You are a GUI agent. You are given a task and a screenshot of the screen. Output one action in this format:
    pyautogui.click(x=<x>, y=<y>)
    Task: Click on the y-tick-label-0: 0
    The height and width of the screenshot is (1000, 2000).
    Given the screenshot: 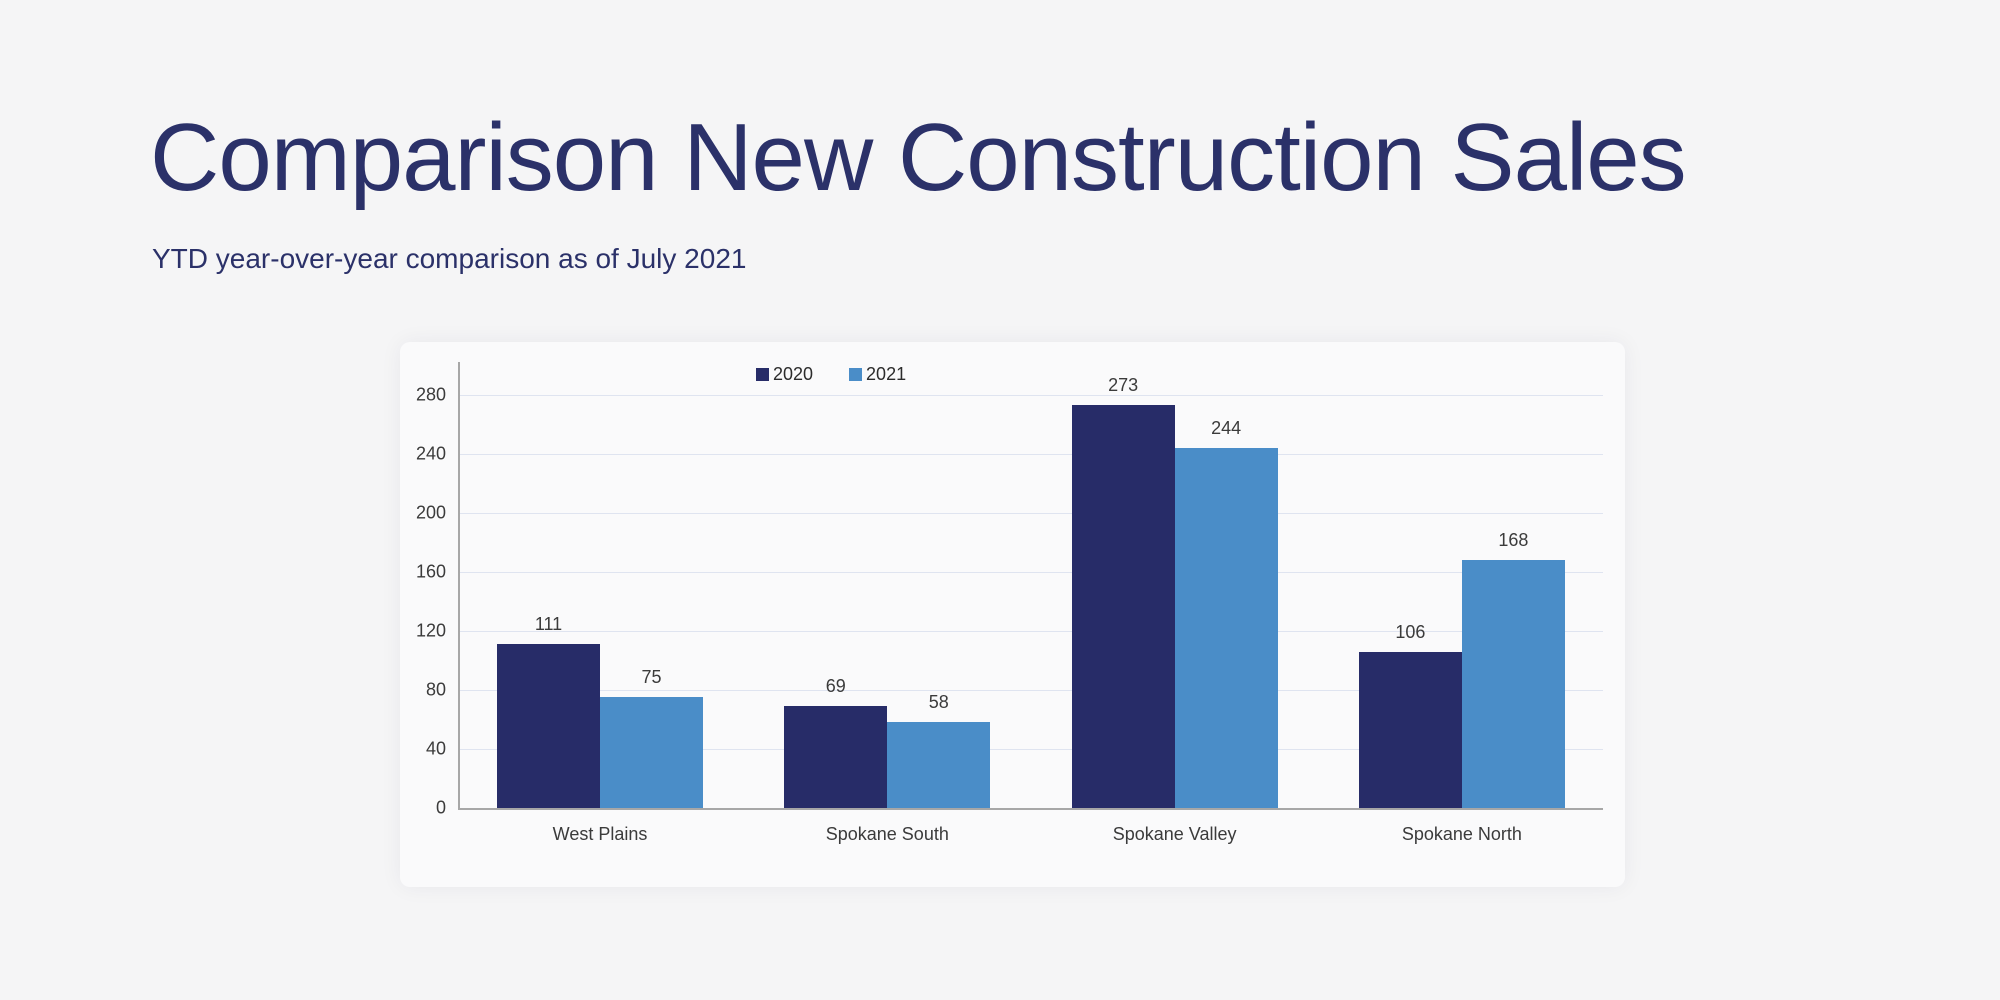 What is the action you would take?
    pyautogui.click(x=440, y=807)
    